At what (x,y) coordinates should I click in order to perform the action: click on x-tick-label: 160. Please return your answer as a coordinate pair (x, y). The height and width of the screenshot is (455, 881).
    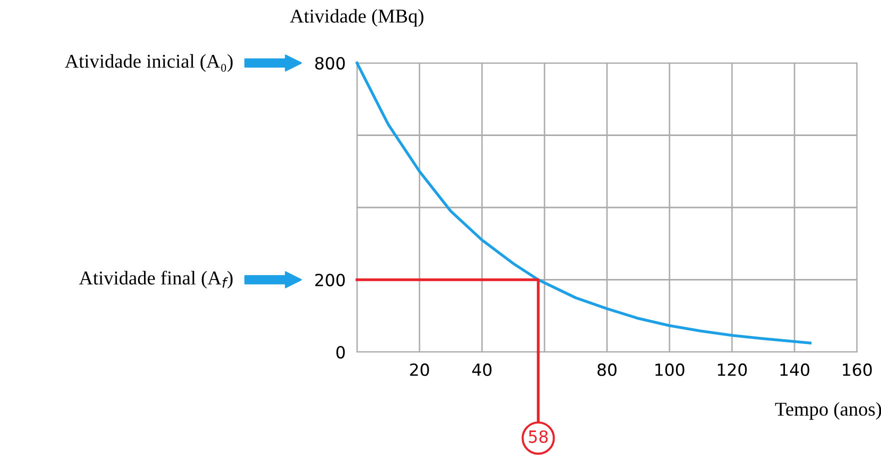
    Looking at the image, I should click on (857, 369).